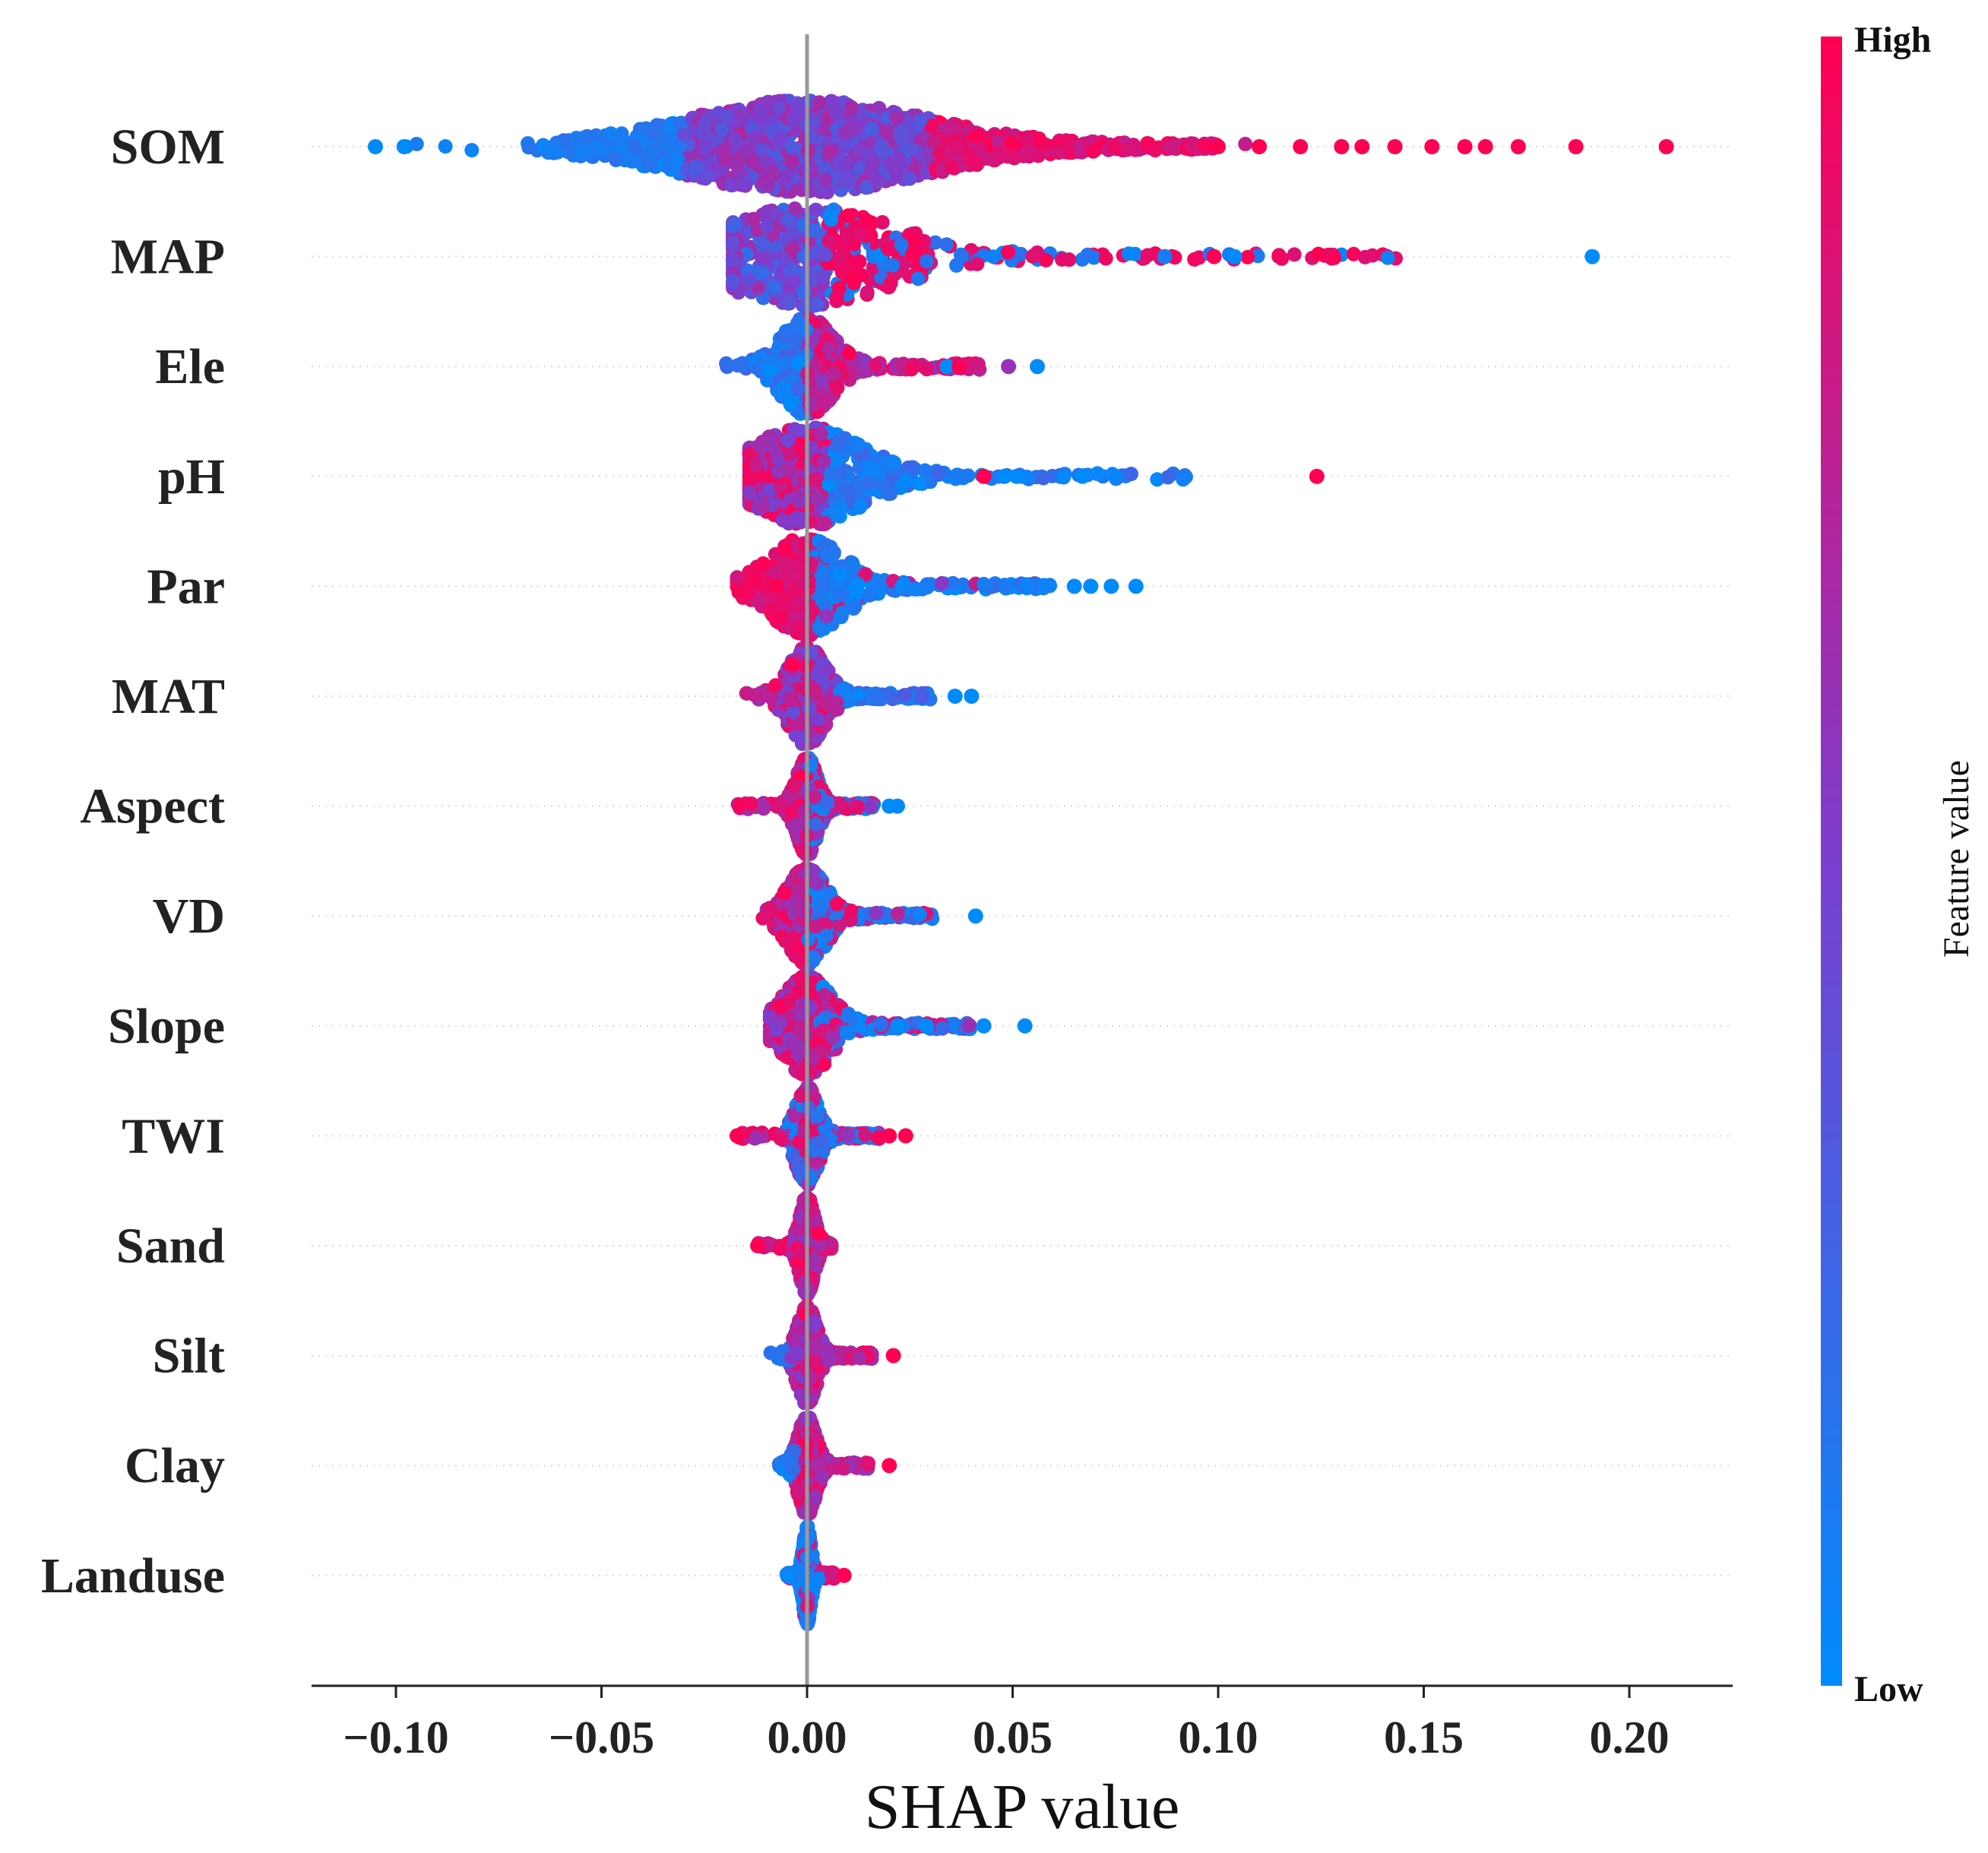 The image size is (1988, 1853). What do you see at coordinates (937, 588) in the screenshot?
I see `dot-group-par` at bounding box center [937, 588].